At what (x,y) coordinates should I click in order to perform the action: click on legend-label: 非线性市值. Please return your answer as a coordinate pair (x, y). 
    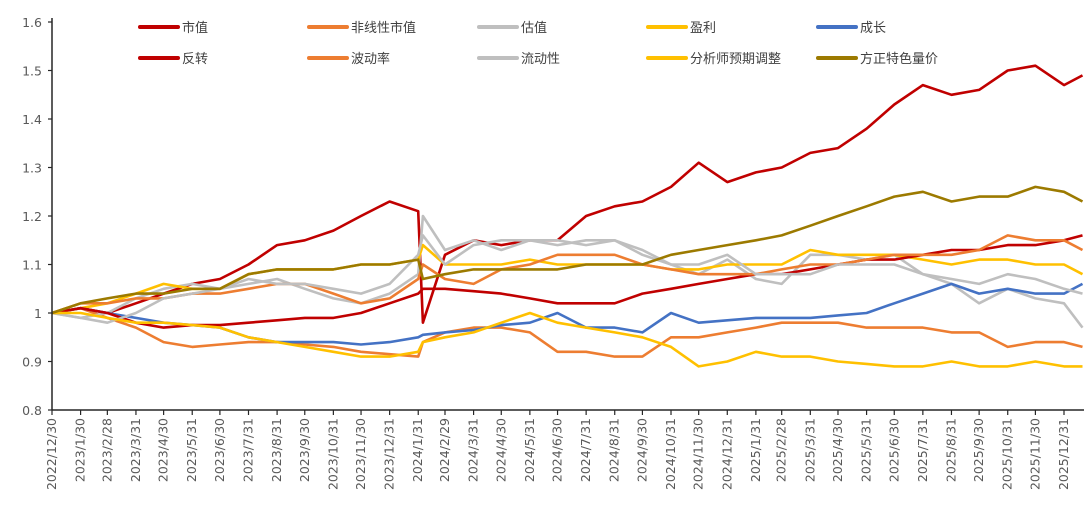
    Looking at the image, I should click on (383, 28).